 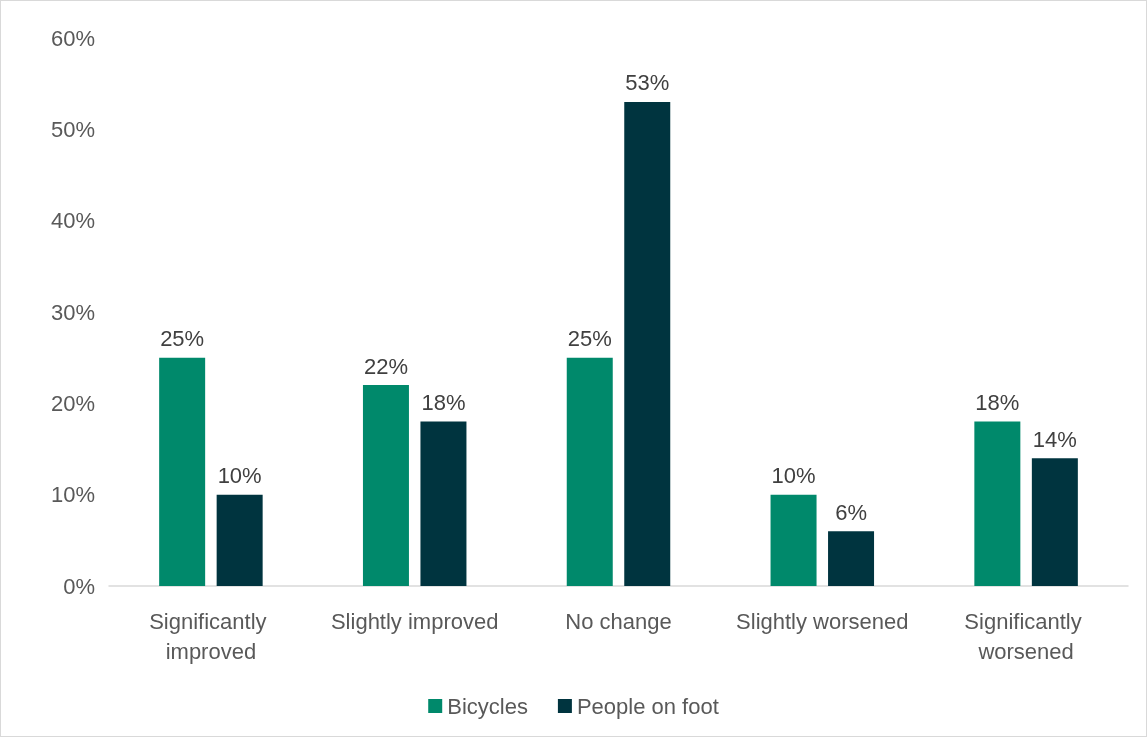 What do you see at coordinates (385, 366) in the screenshot?
I see `data-label: 22%` at bounding box center [385, 366].